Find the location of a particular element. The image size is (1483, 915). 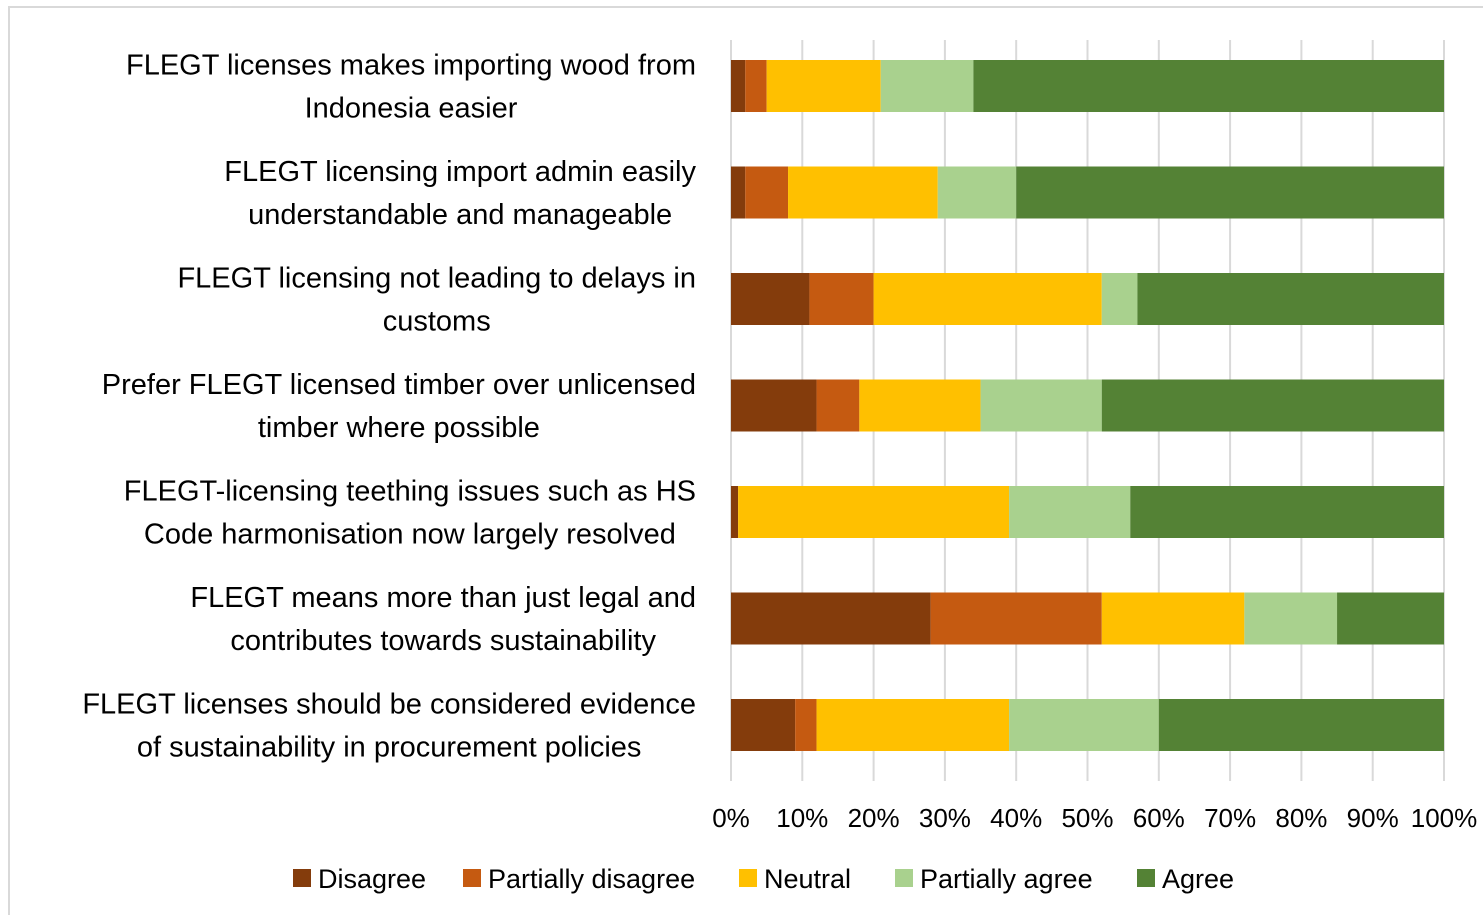

category-label-line: FLEGT licenses makes importing wood from is located at coordinates (411, 66).